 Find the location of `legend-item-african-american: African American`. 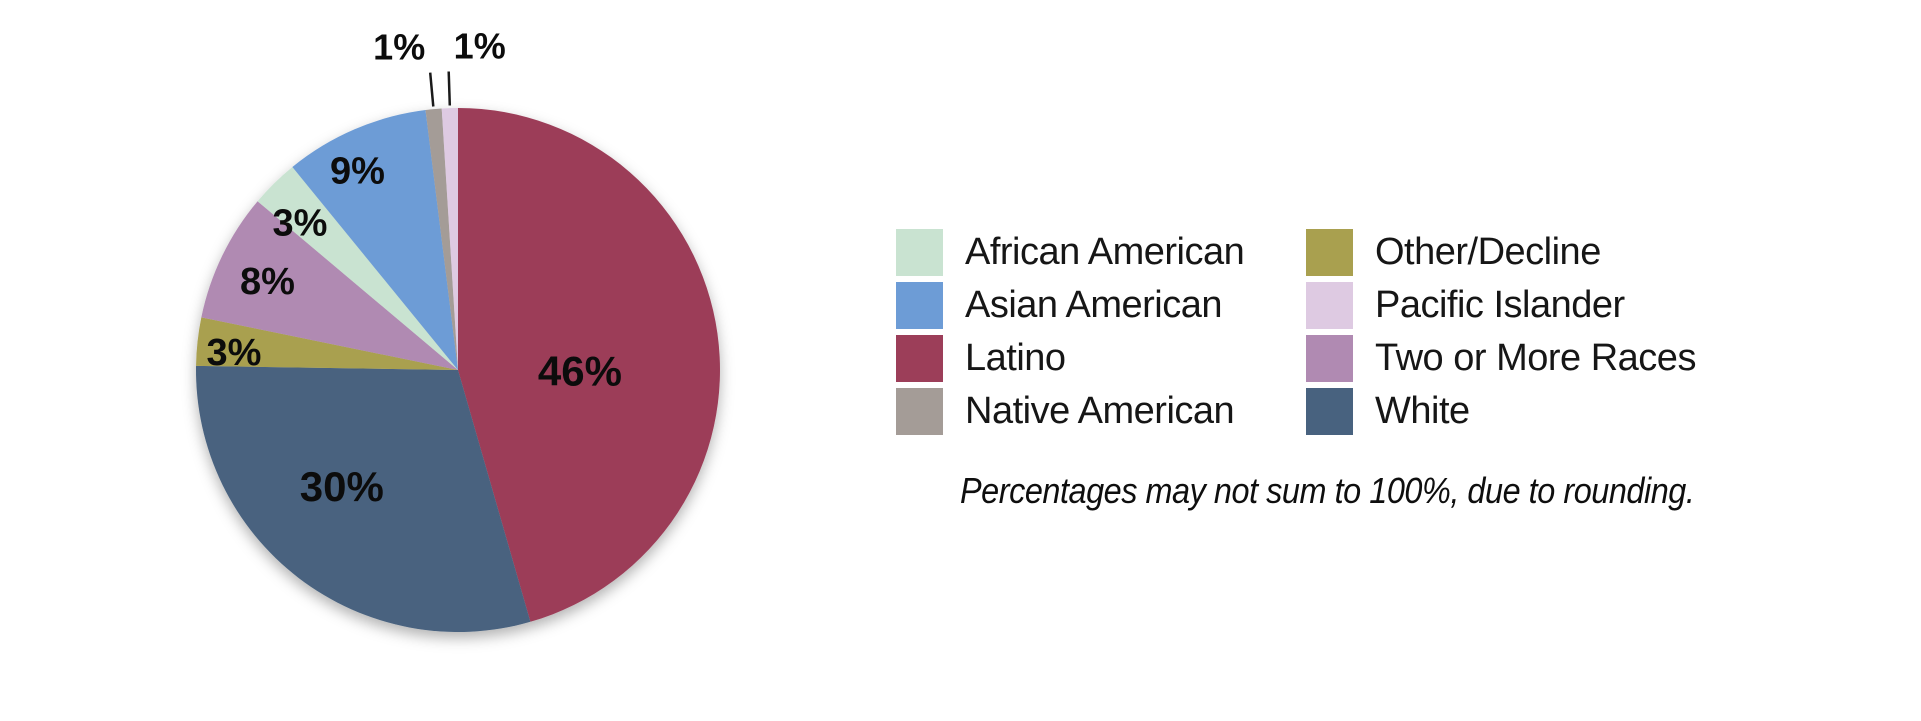

legend-item-african-american: African American is located at coordinates (1101, 252).